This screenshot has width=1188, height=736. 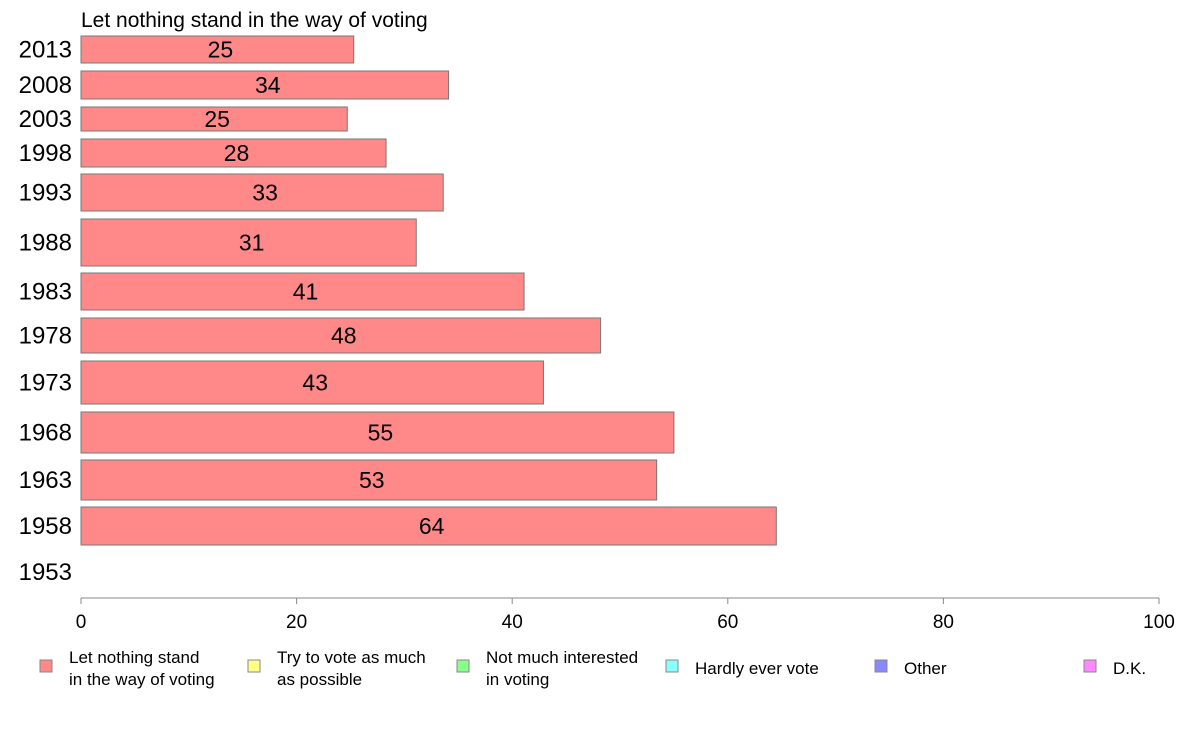 I want to click on y-tick-label: 1988, so click(x=45, y=243).